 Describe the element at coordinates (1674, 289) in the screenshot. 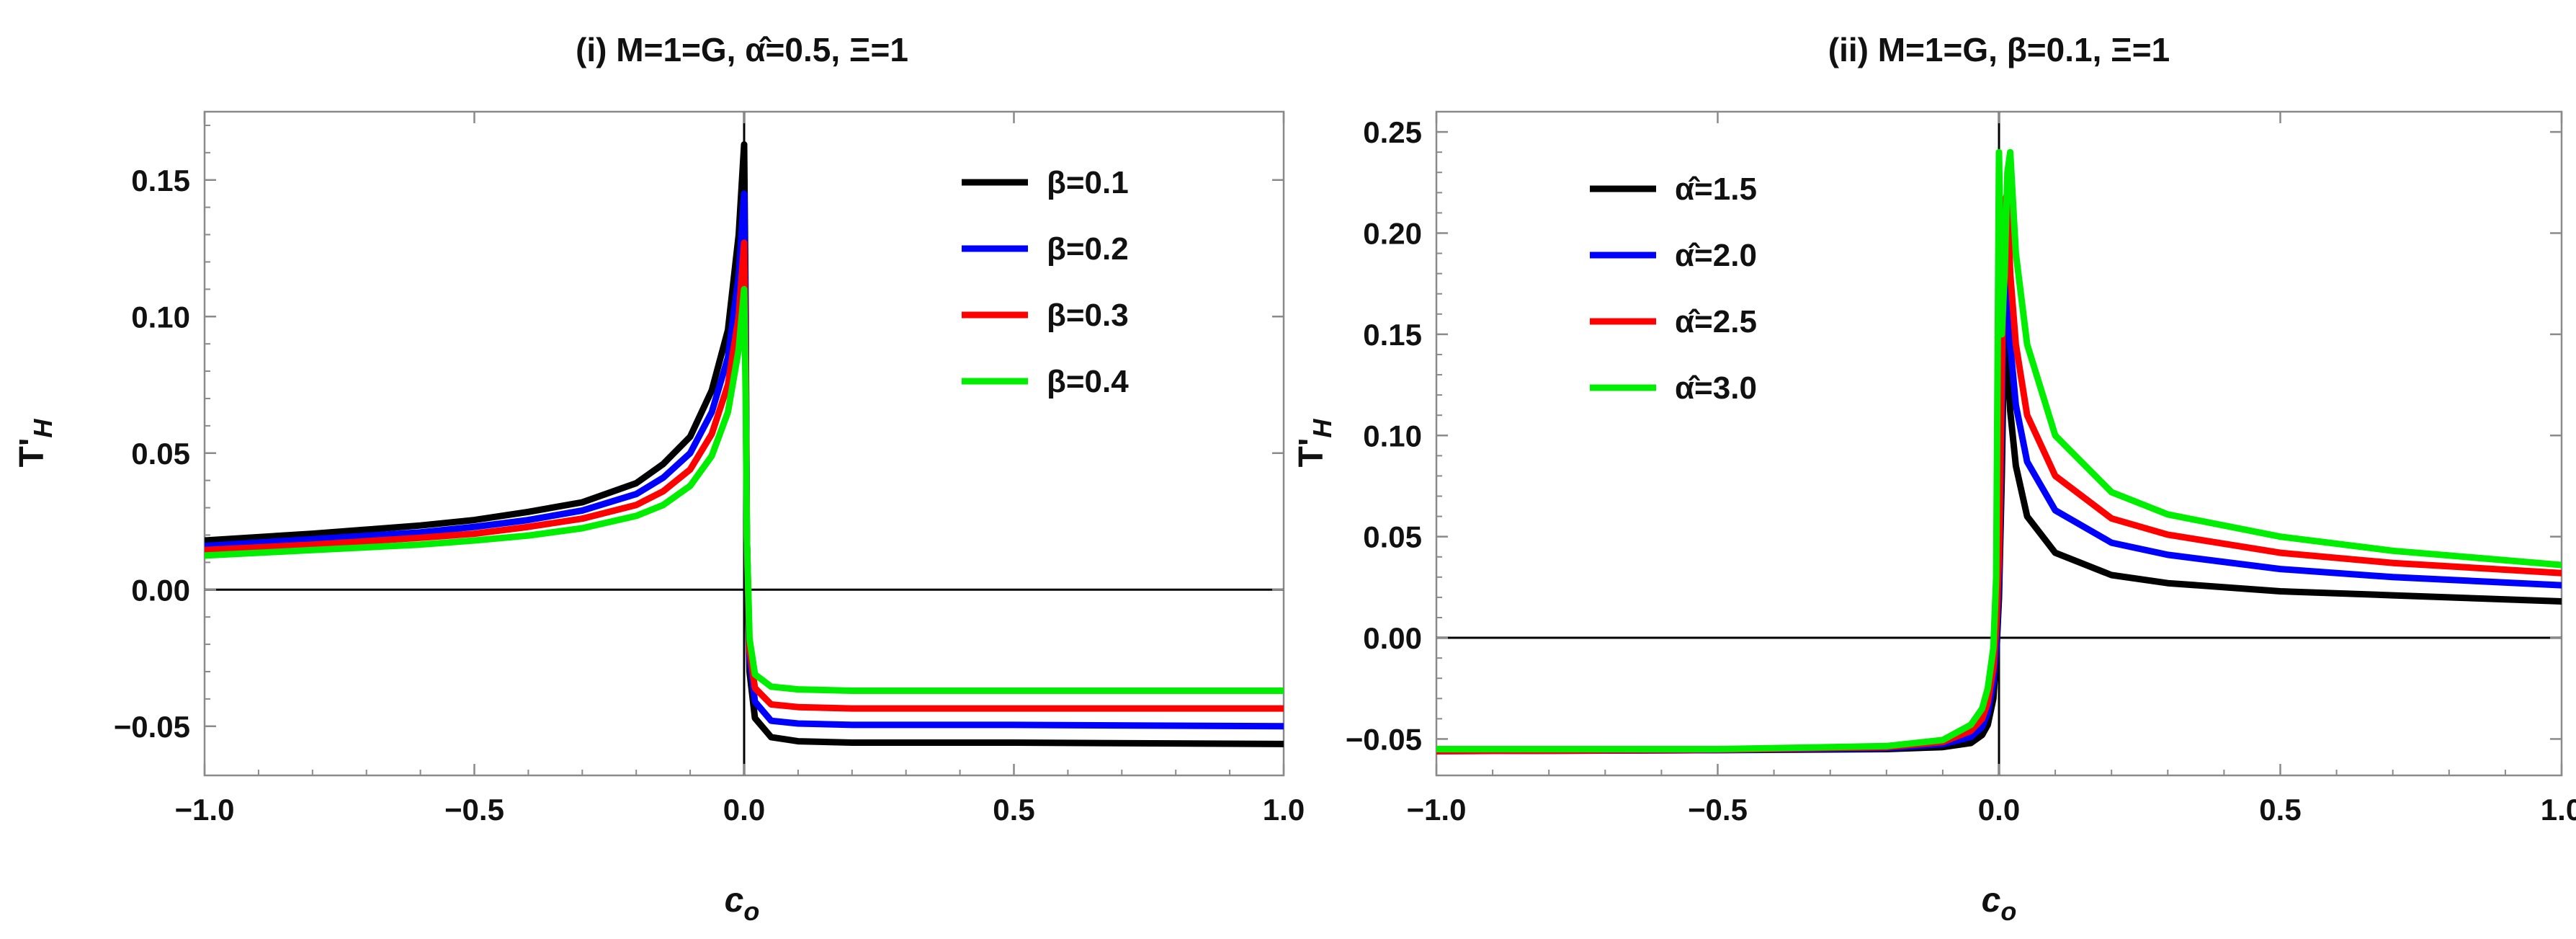

I see `legend: α̂=1.5 α̂=2.0 α̂=2.5 α̂=3.0` at that location.